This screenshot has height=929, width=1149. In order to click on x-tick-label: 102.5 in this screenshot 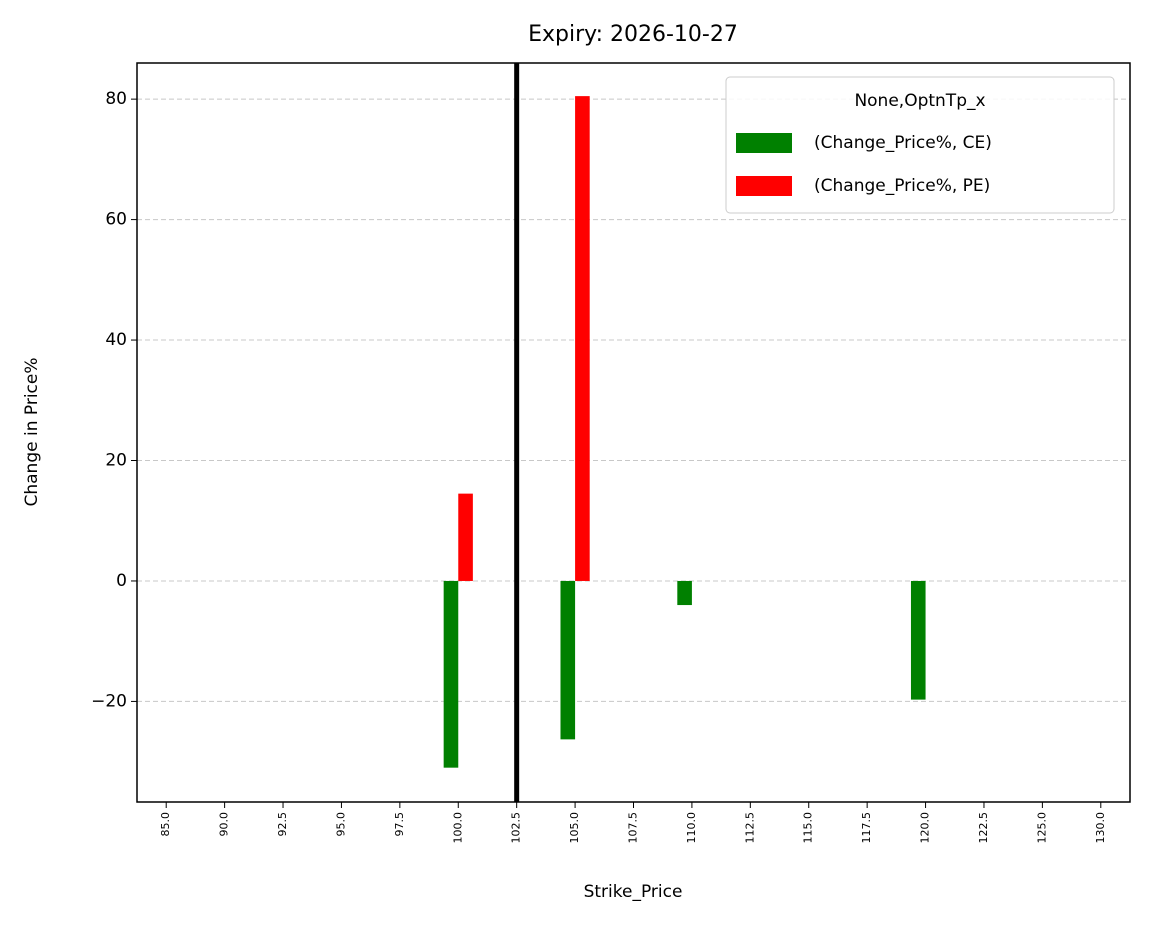, I will do `click(516, 828)`.